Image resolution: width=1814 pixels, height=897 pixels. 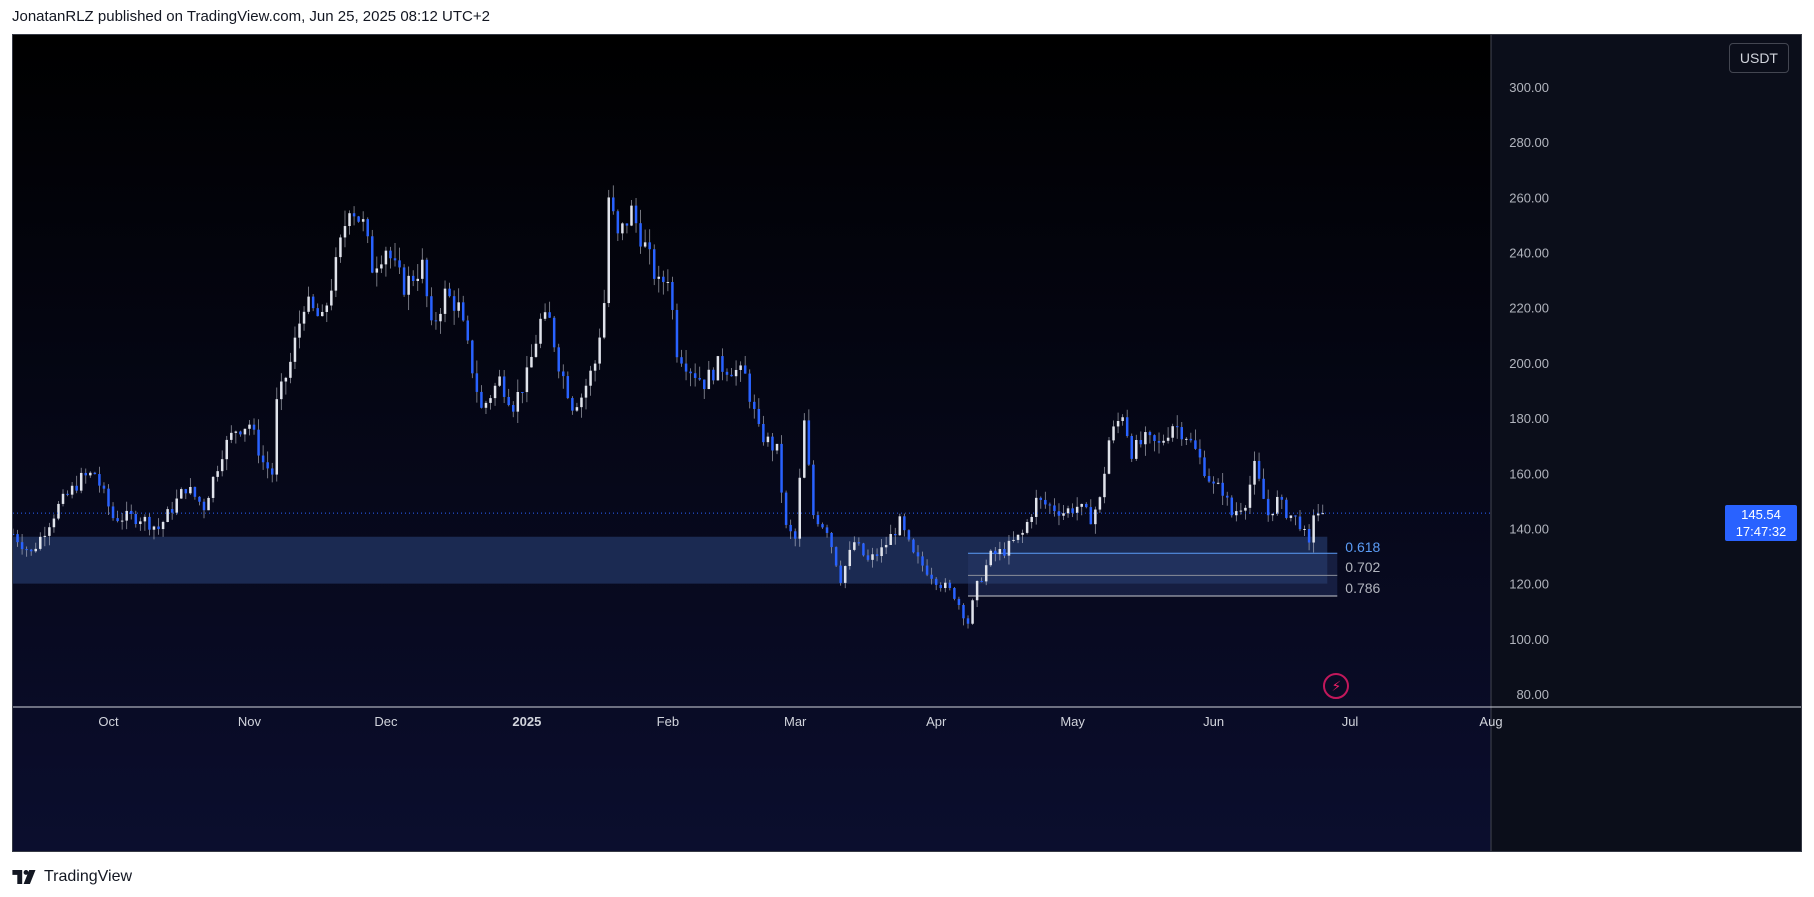 I want to click on y-tick-label: 160.00, so click(x=1529, y=473).